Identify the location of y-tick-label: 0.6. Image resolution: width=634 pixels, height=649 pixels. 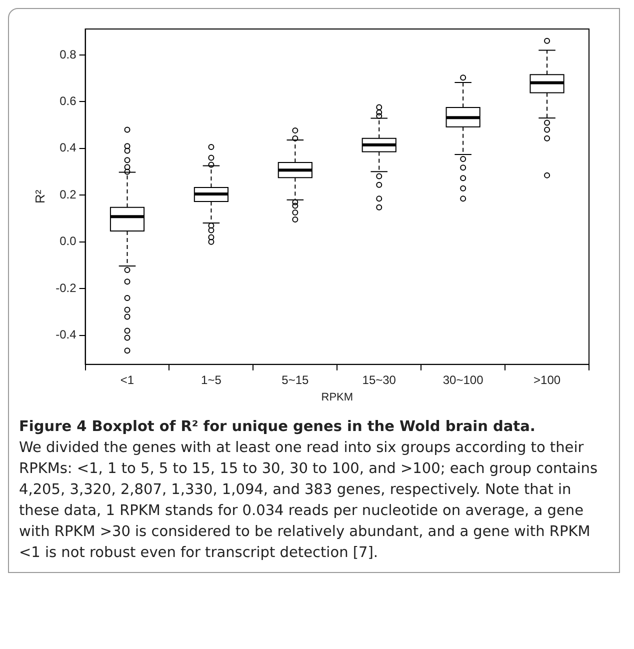
(68, 101).